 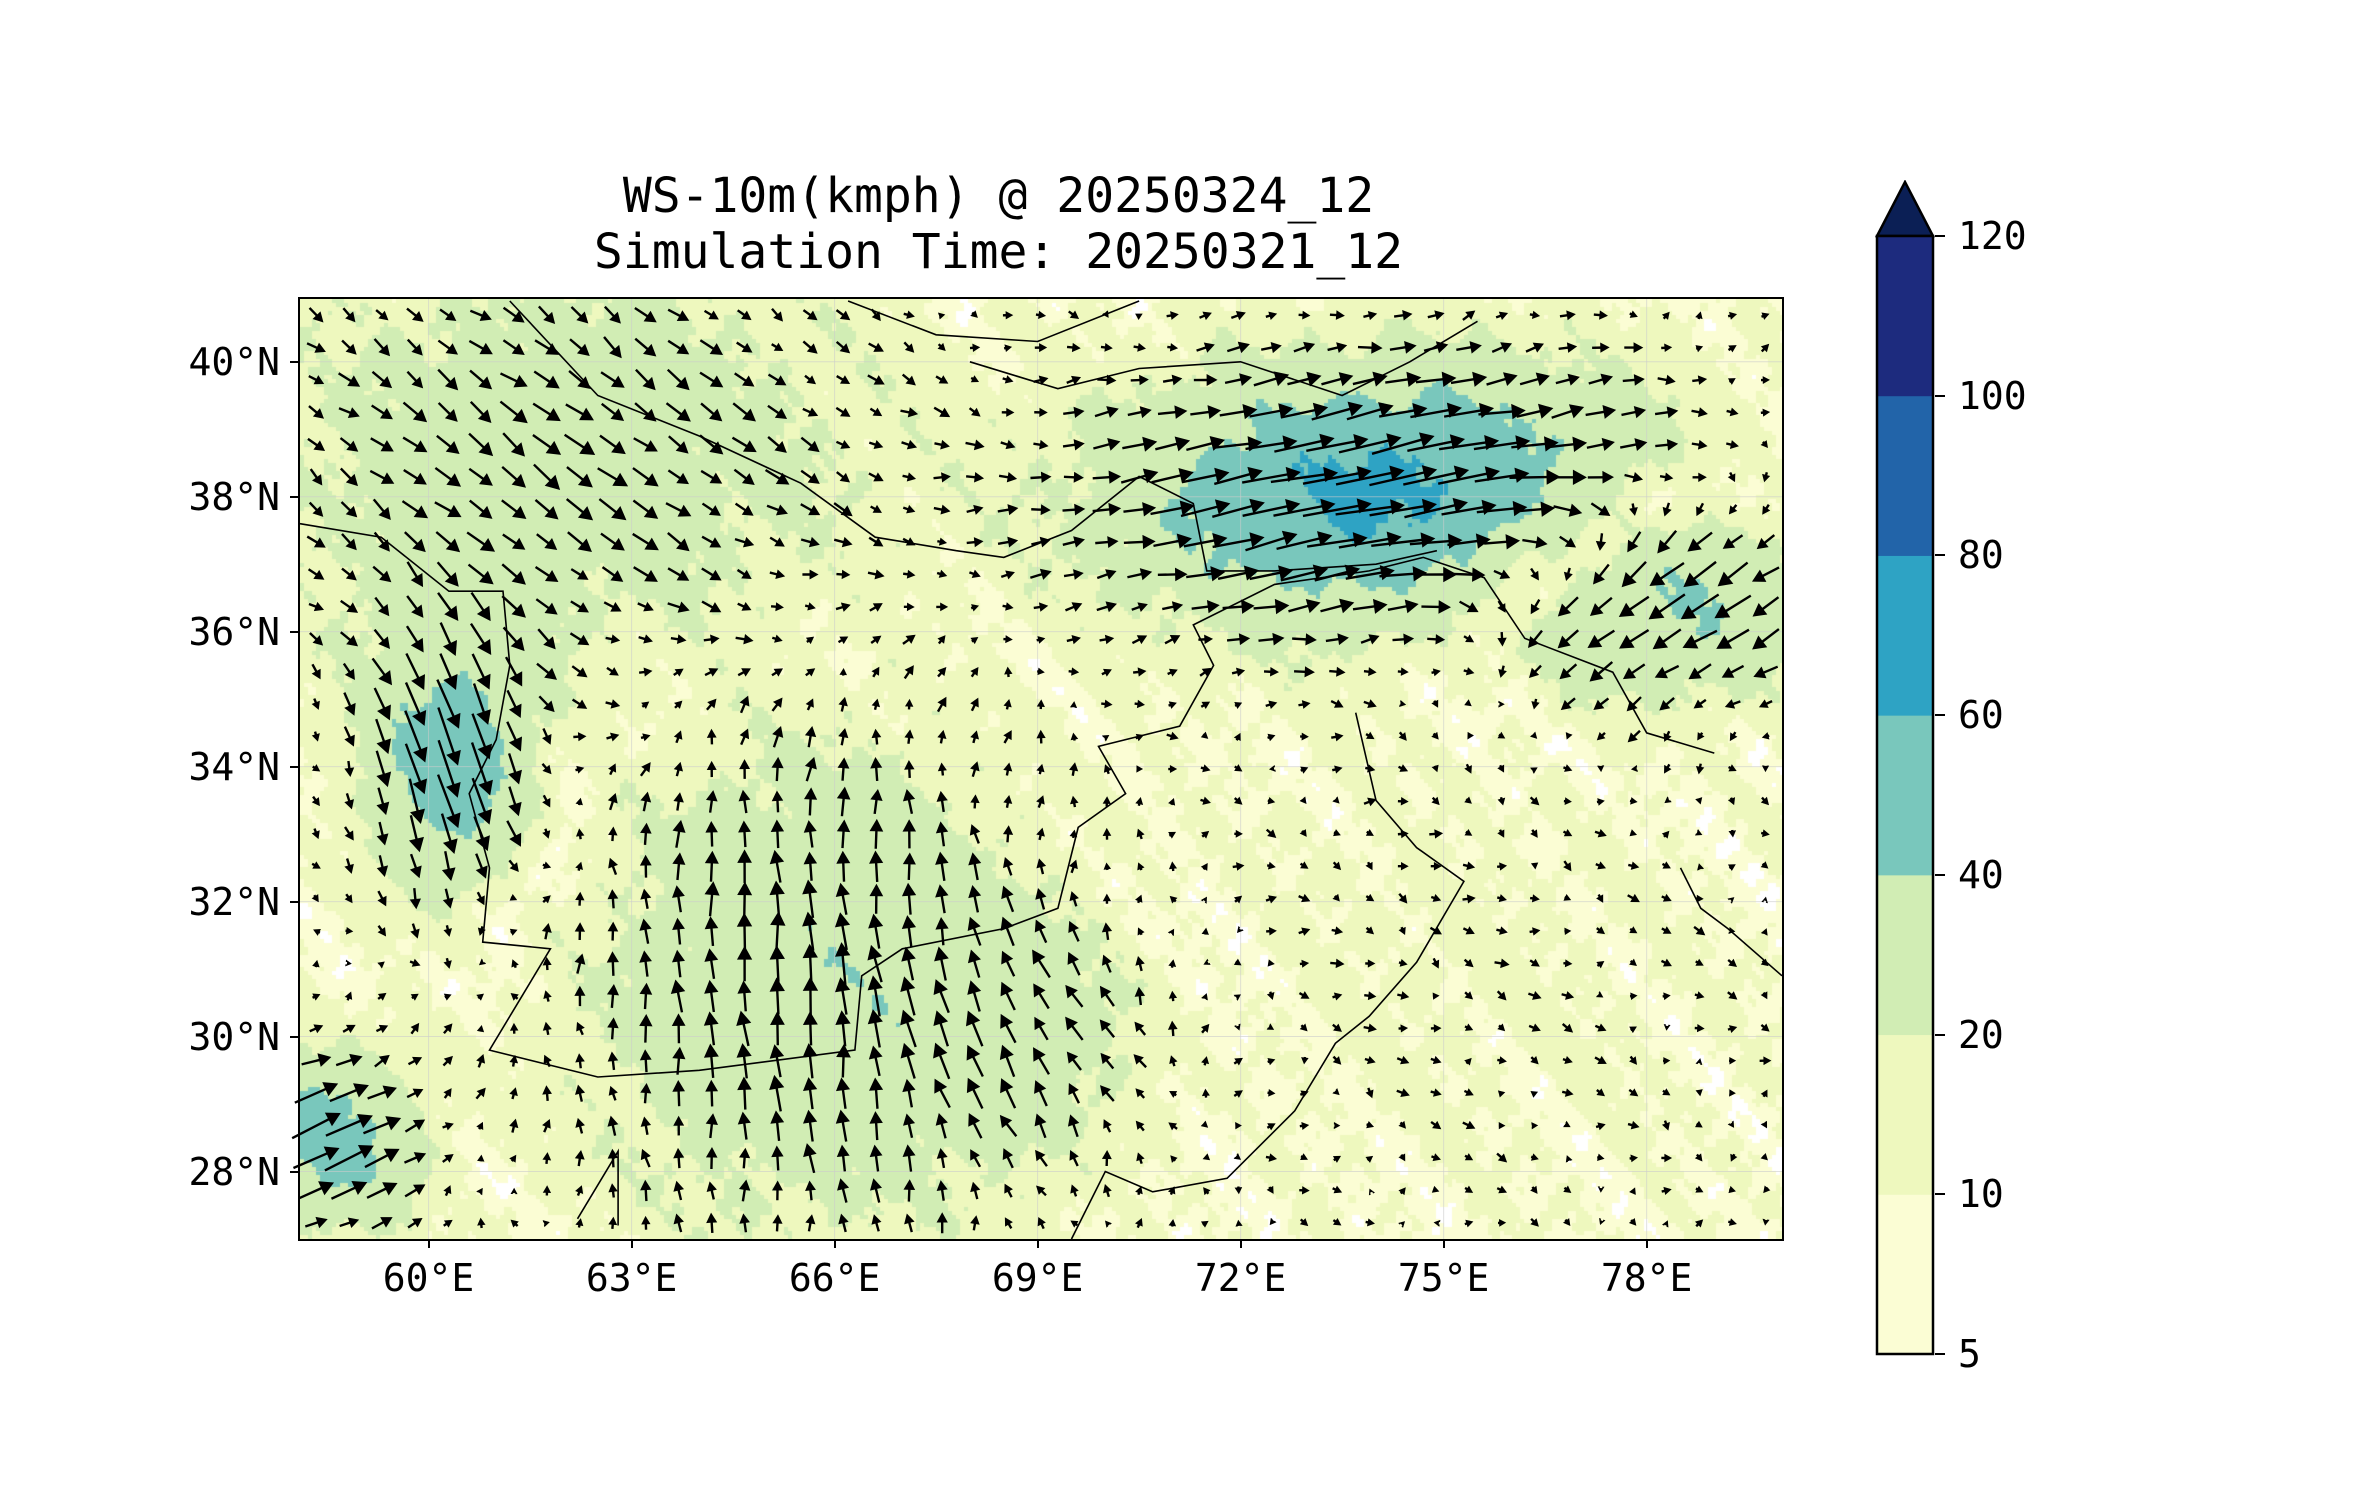 What do you see at coordinates (973, 436) in the screenshot?
I see `border-line` at bounding box center [973, 436].